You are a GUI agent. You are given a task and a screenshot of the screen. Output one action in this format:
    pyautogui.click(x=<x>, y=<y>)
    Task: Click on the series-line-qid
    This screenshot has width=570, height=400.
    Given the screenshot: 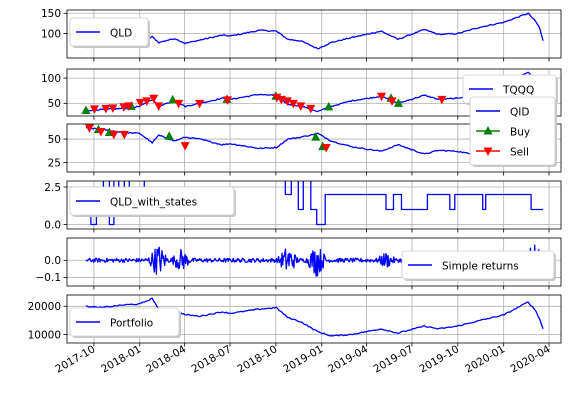 What is the action you would take?
    pyautogui.click(x=314, y=146)
    